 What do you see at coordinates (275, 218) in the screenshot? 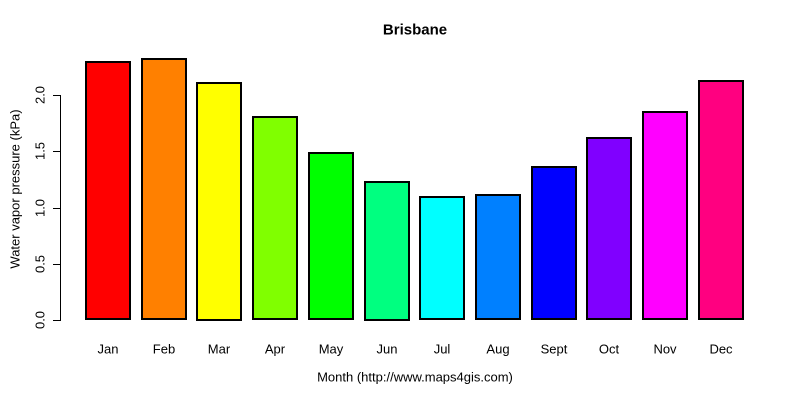
I see `bar-apr` at bounding box center [275, 218].